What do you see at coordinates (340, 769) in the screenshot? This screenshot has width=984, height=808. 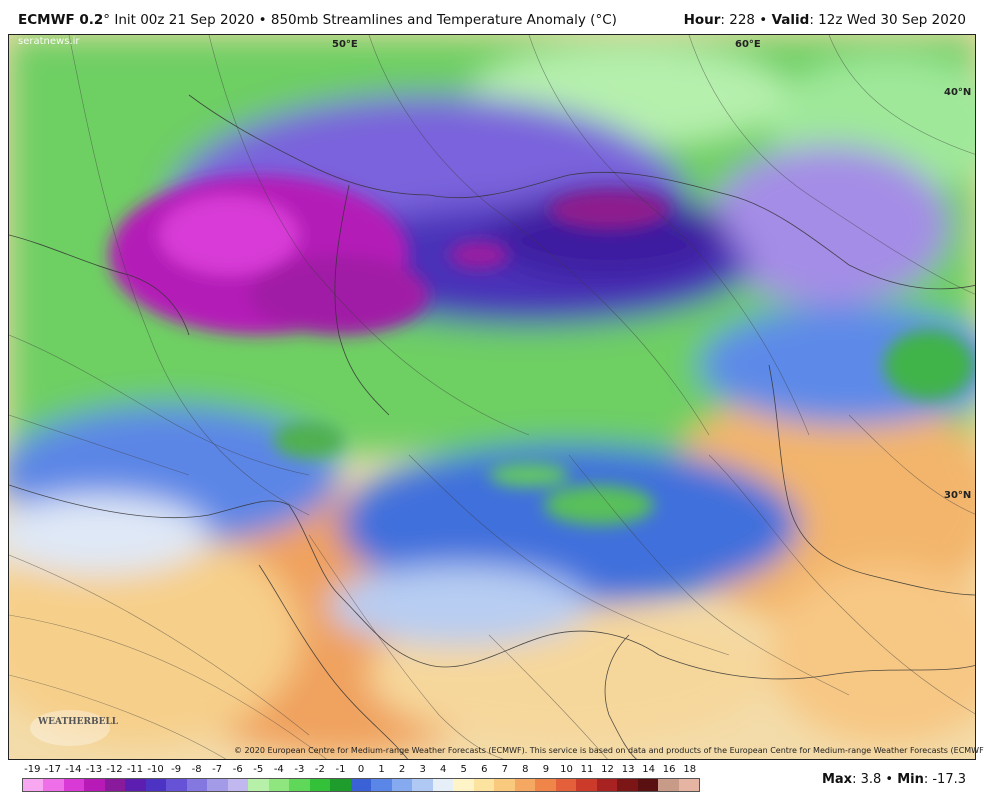 I see `colorbar-tick-label: -1` at bounding box center [340, 769].